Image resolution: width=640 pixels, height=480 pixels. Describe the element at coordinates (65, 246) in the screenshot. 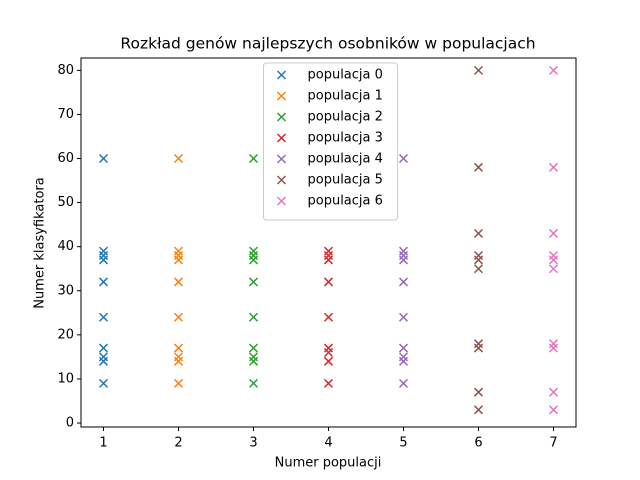

I see `y-tick-label: 40` at that location.